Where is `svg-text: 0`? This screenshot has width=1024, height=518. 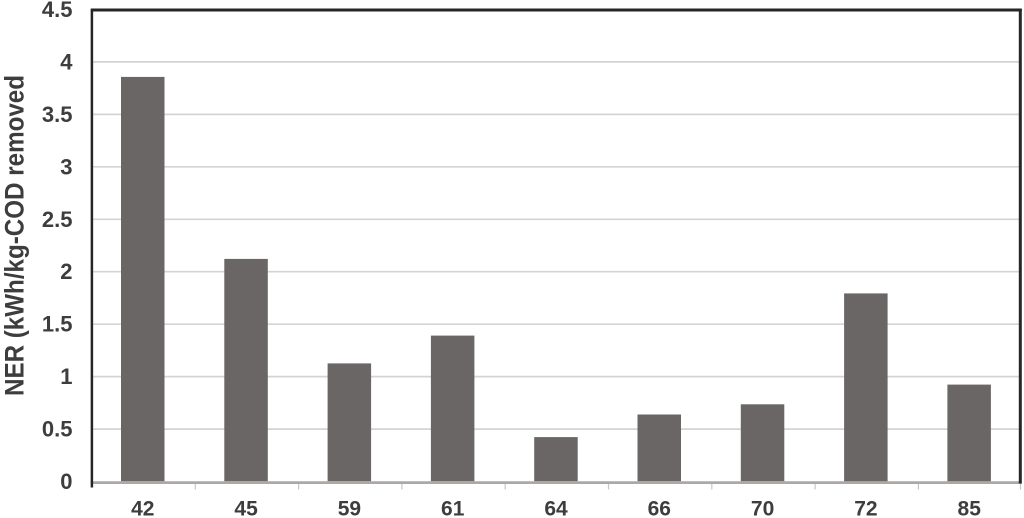 svg-text: 0 is located at coordinates (66, 481).